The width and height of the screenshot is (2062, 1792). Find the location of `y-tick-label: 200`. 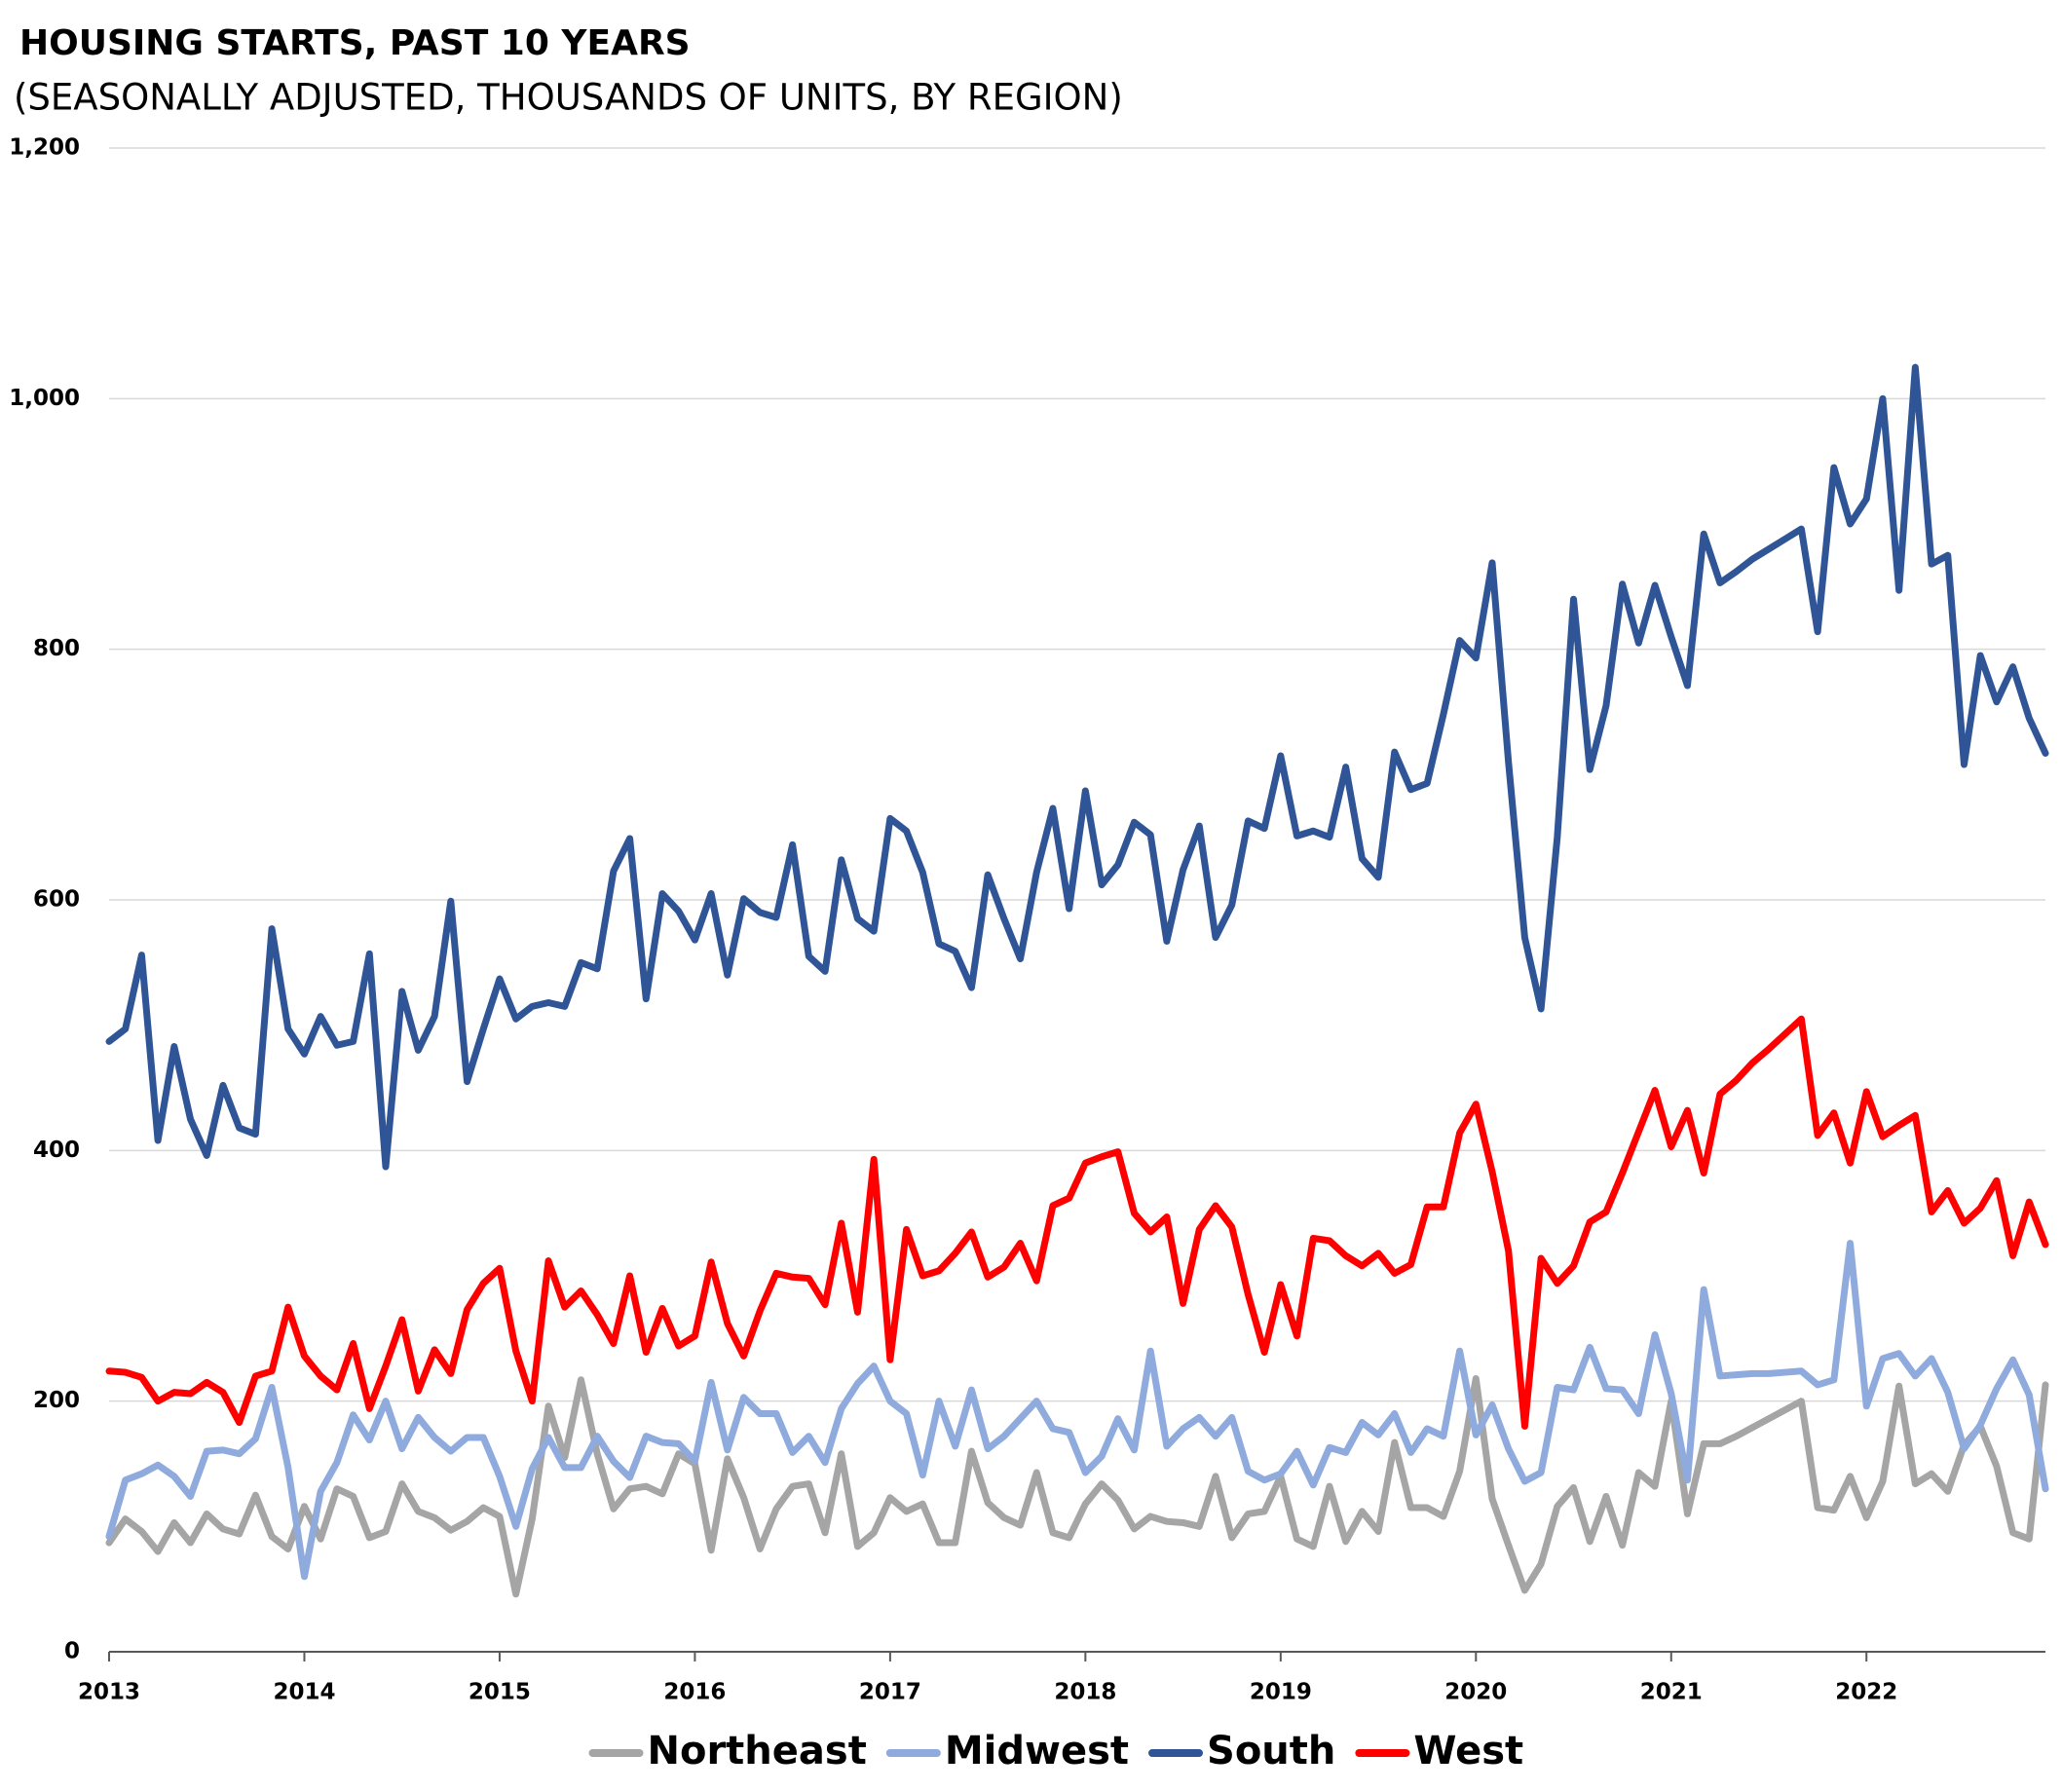

y-tick-label: 200 is located at coordinates (56, 1400).